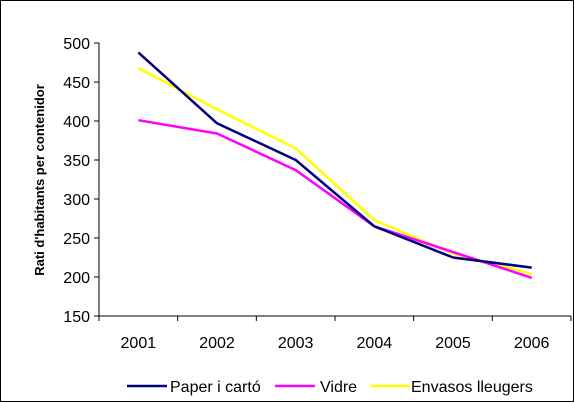  Describe the element at coordinates (375, 343) in the screenshot. I see `x-tick-label: 2004` at that location.